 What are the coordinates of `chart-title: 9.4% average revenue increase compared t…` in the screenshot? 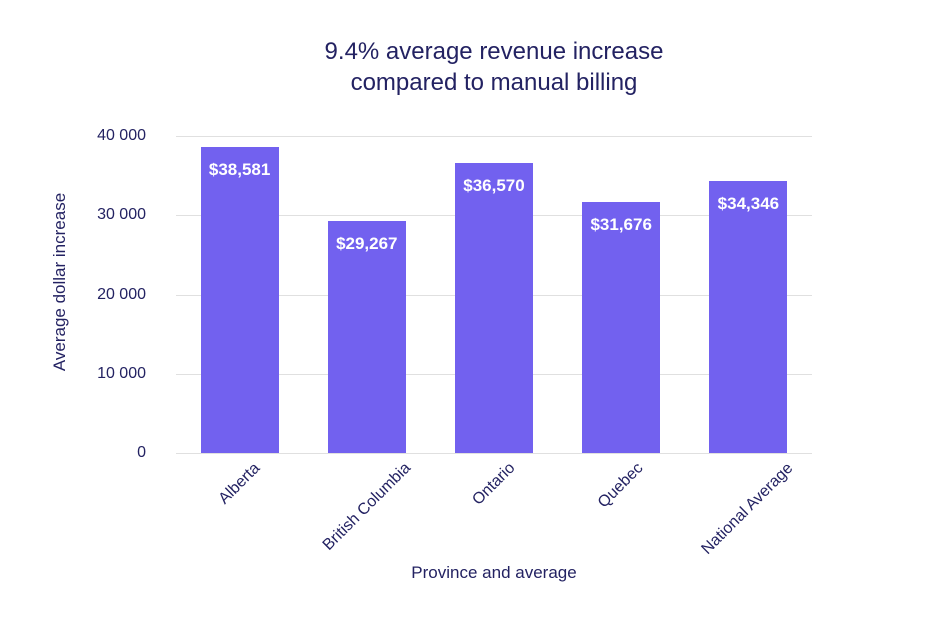 It's located at (494, 67).